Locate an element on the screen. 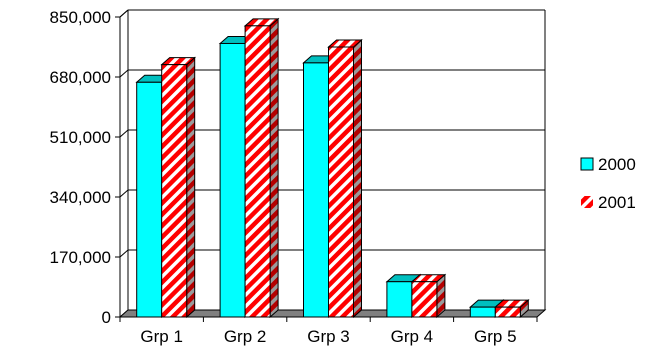  legend-label-2001: 2001 is located at coordinates (617, 202).